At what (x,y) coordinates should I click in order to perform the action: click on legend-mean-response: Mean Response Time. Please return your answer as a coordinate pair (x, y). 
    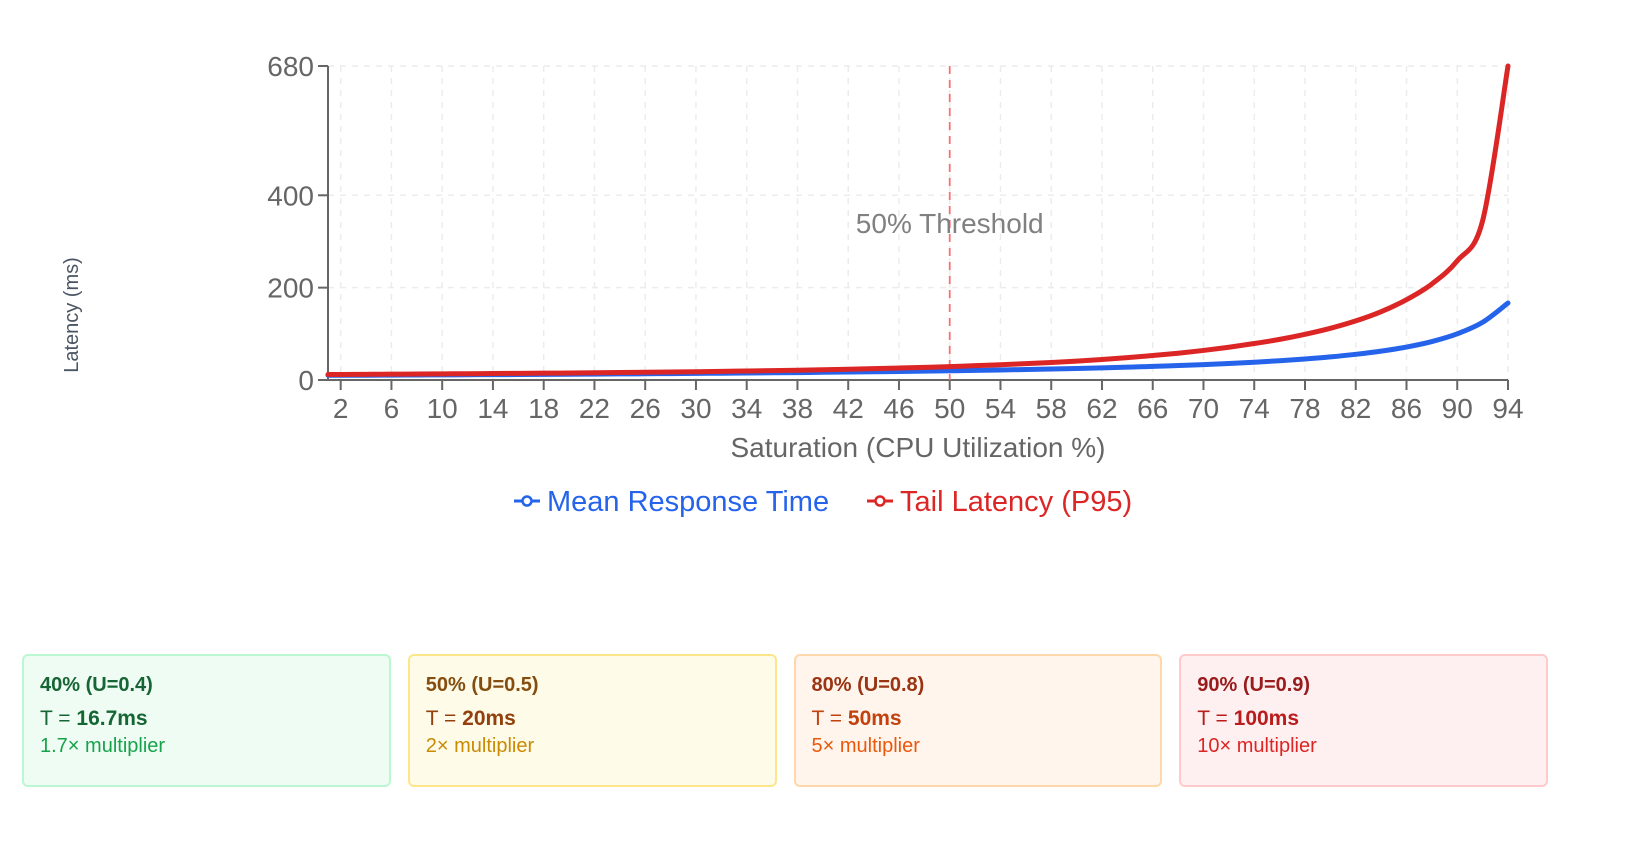
    Looking at the image, I should click on (688, 502).